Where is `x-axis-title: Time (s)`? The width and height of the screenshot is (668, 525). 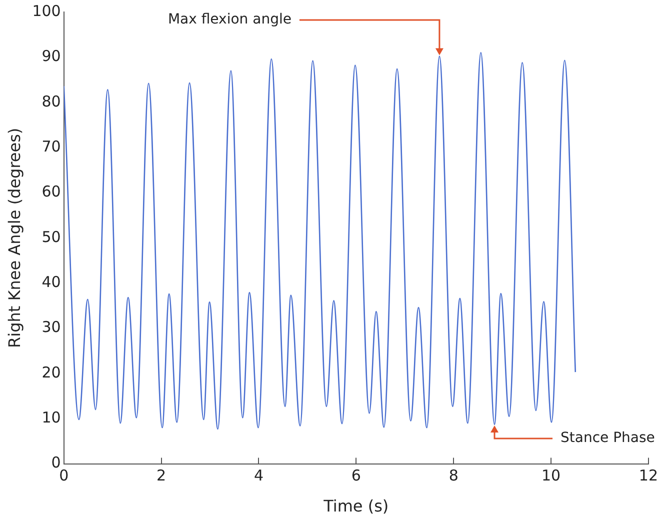 x-axis-title: Time (s) is located at coordinates (355, 506).